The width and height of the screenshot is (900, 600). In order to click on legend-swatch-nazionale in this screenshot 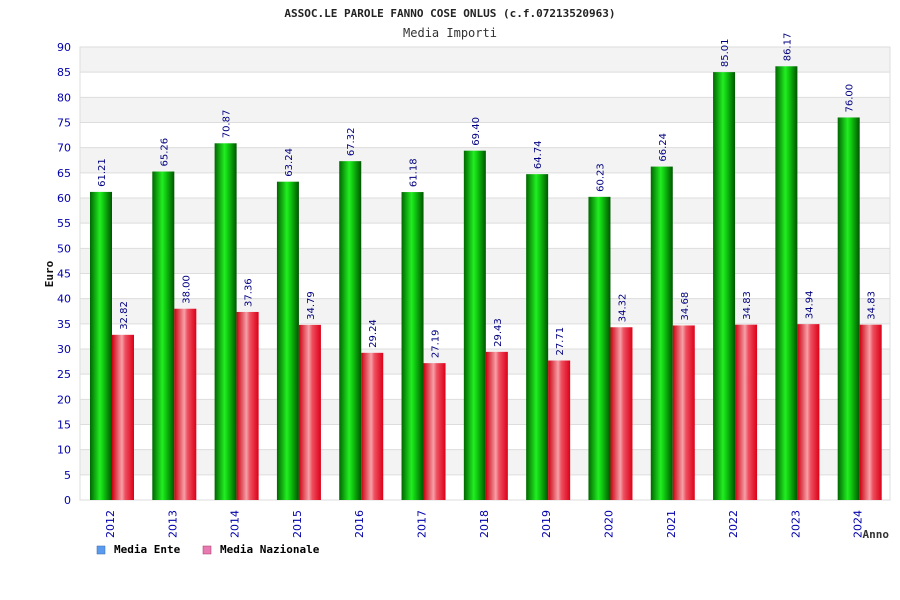, I will do `click(207, 550)`.